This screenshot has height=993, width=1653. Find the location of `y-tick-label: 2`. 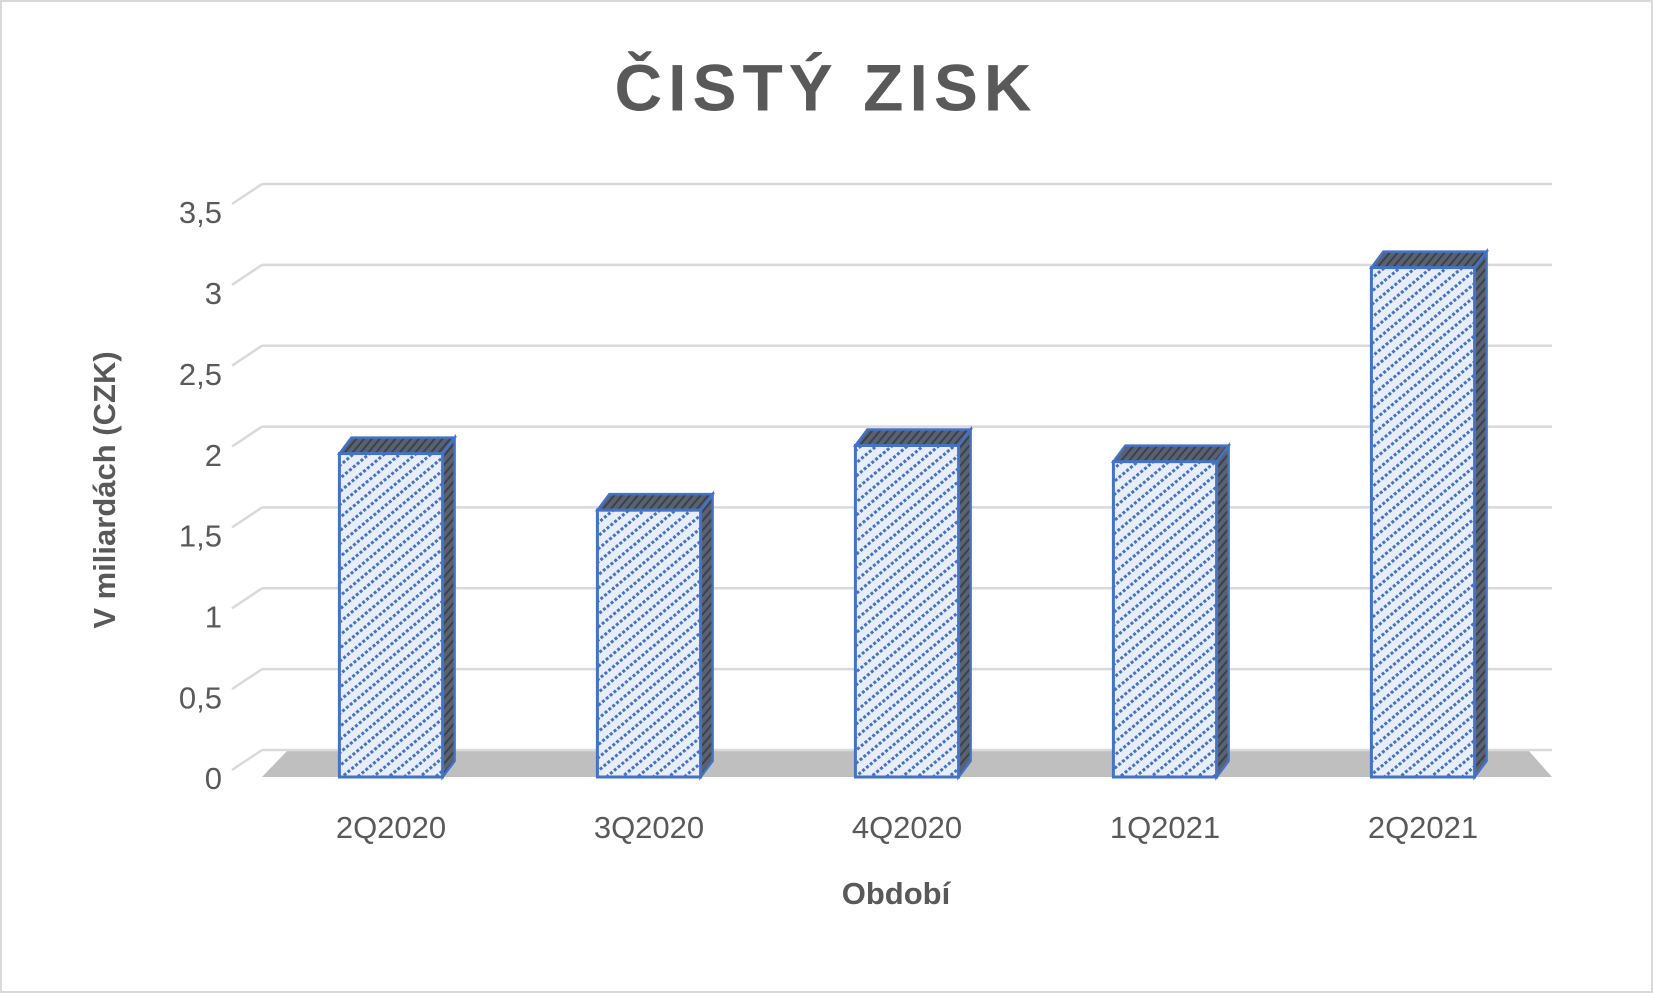

y-tick-label: 2 is located at coordinates (213, 455).